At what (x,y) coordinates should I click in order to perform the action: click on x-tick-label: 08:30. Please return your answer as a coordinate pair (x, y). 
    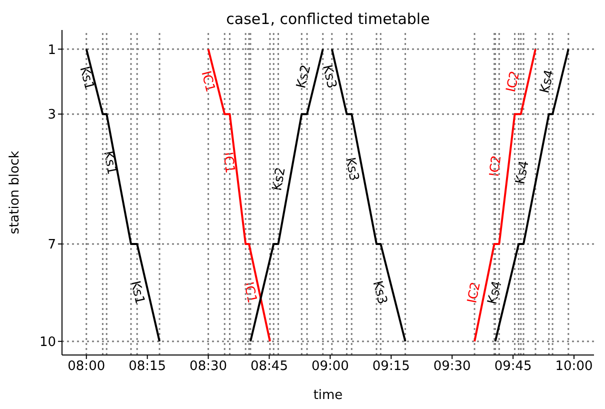
    Looking at the image, I should click on (209, 366).